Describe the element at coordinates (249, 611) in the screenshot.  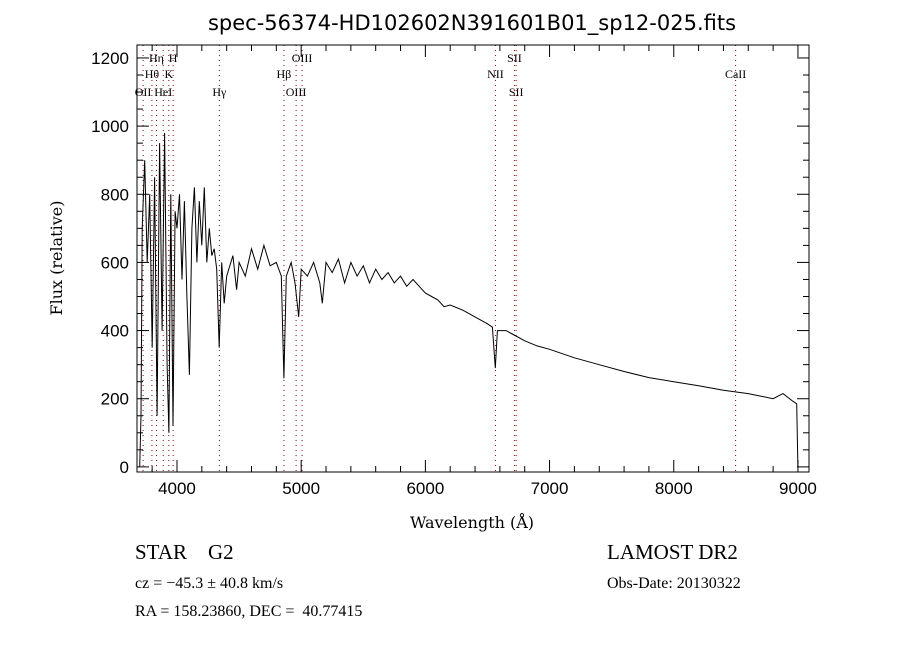
I see `coordinates: RA = 158.23860, DEC = 40.77415` at that location.